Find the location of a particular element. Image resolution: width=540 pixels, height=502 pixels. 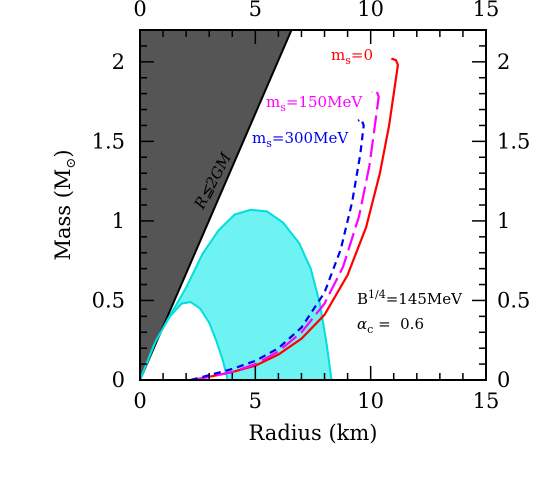

x-tick-label-top: 5 is located at coordinates (255, 10).